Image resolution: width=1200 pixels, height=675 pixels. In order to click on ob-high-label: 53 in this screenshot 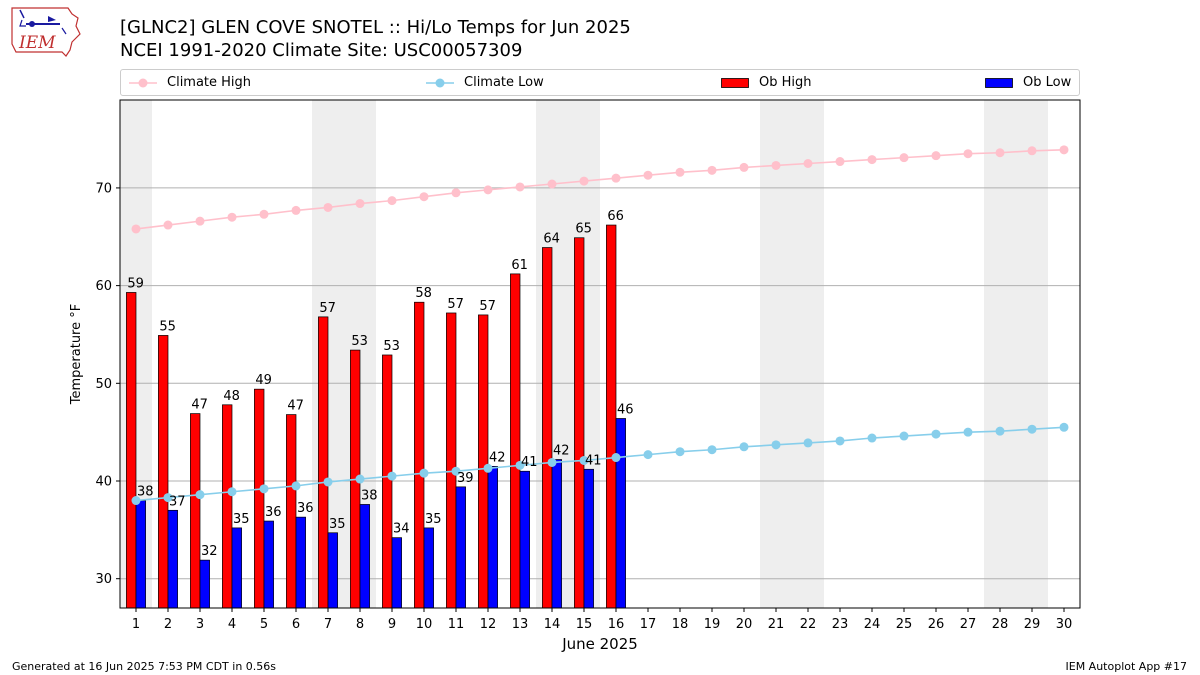, I will do `click(359, 341)`.